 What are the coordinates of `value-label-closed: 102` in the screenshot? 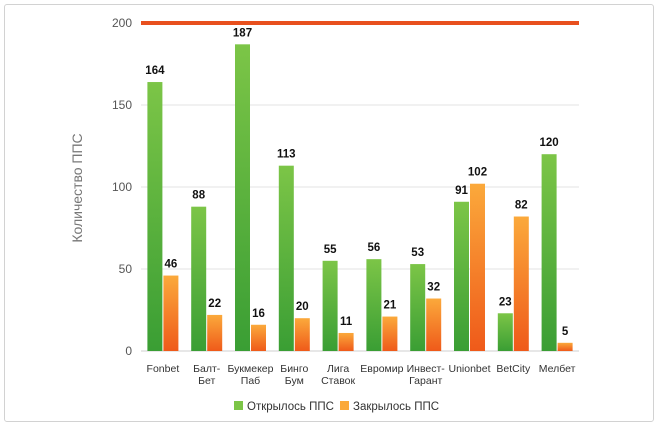 It's located at (477, 173).